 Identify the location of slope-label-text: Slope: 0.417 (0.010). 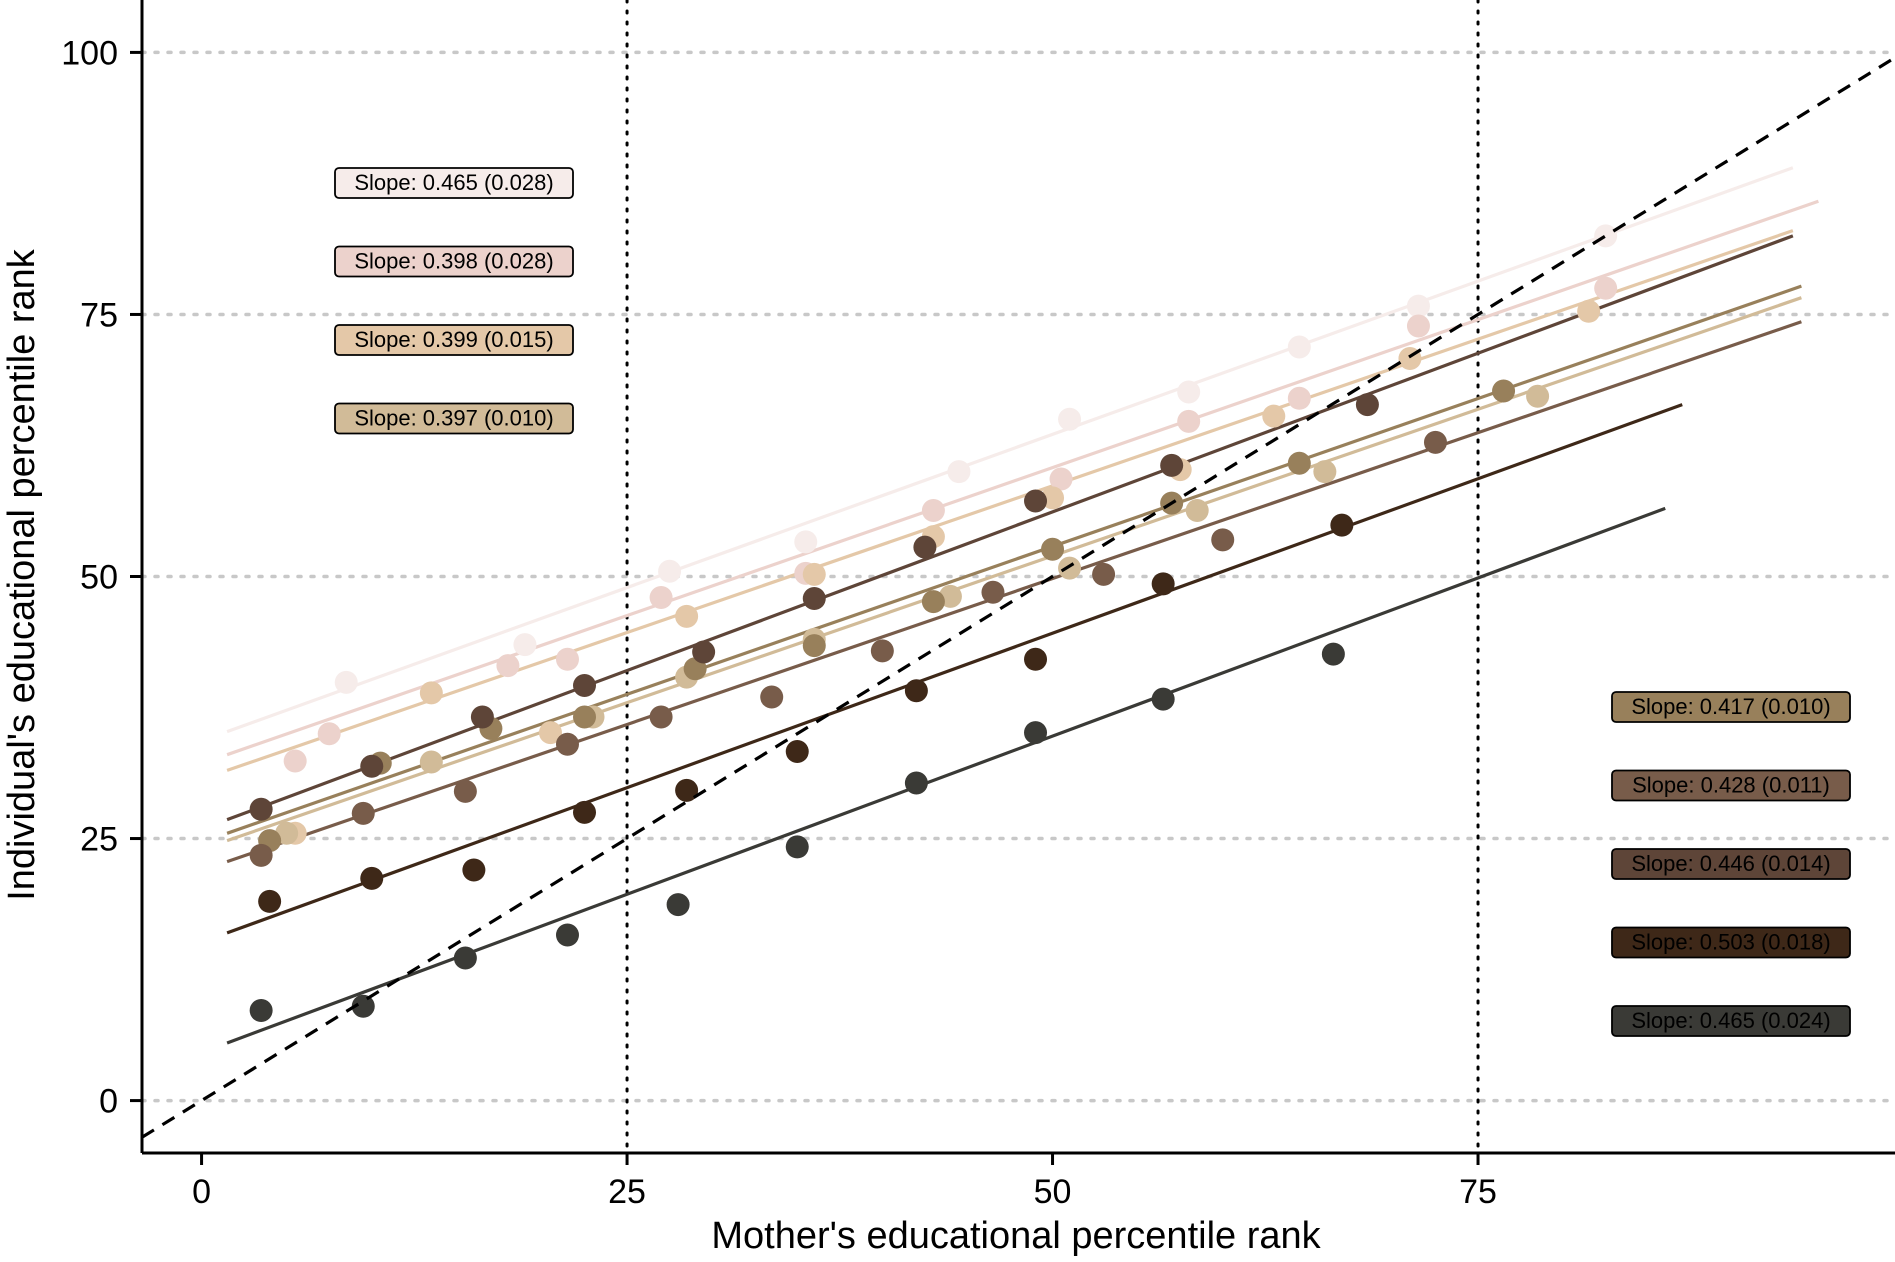
(1730, 706).